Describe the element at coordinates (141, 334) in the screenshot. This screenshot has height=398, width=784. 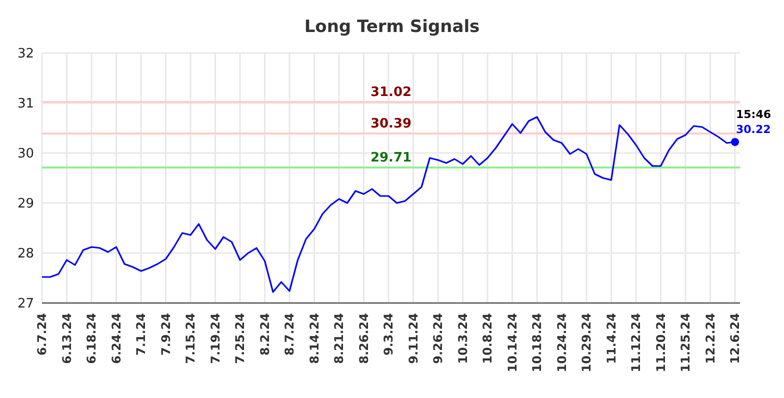
I see `x-tick-label: 7.1.24` at that location.